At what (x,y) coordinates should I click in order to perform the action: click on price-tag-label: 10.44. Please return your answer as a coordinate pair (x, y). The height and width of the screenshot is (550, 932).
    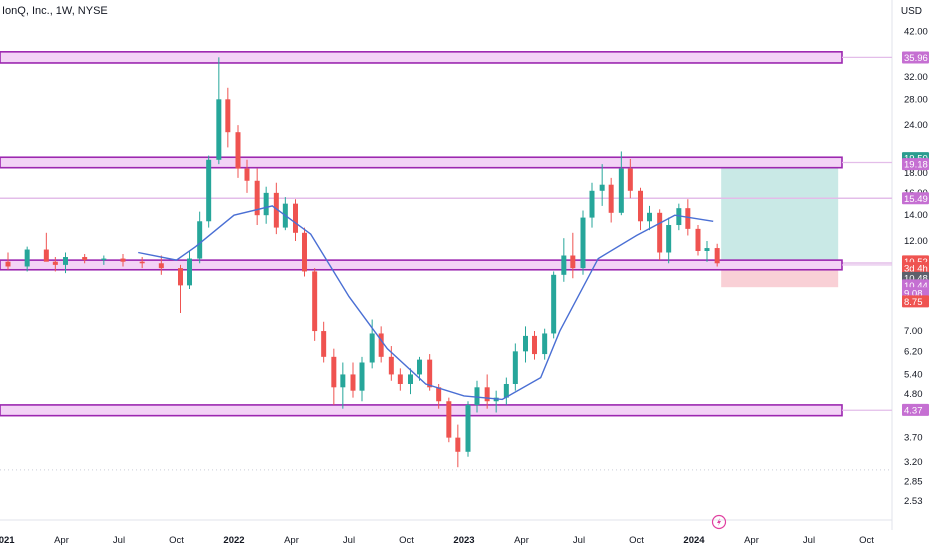
    Looking at the image, I should click on (916, 286).